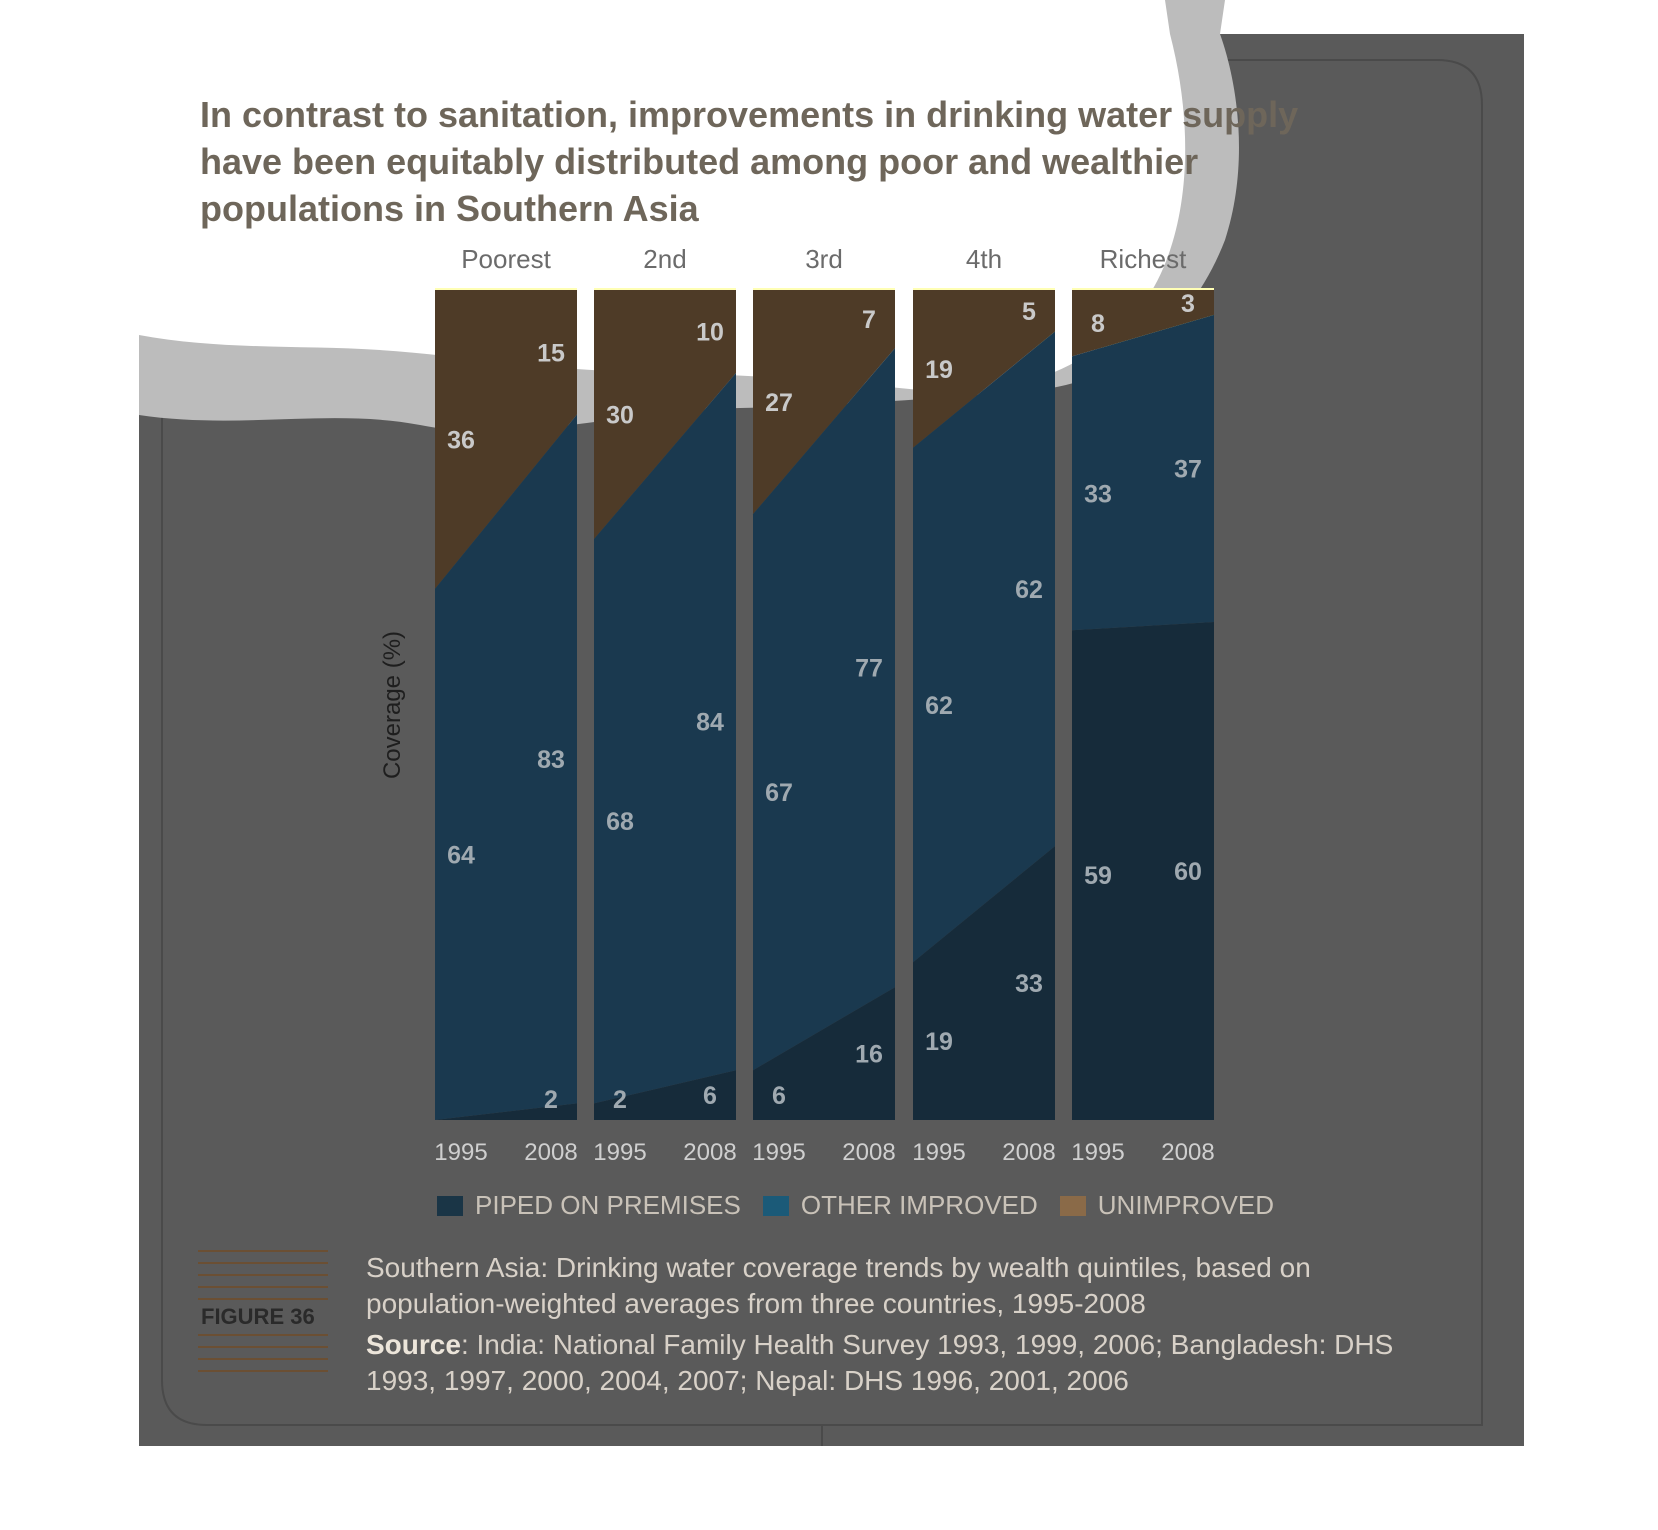 The height and width of the screenshot is (1530, 1658). Describe the element at coordinates (258, 1317) in the screenshot. I see `figure-label: FIGURE 36` at that location.